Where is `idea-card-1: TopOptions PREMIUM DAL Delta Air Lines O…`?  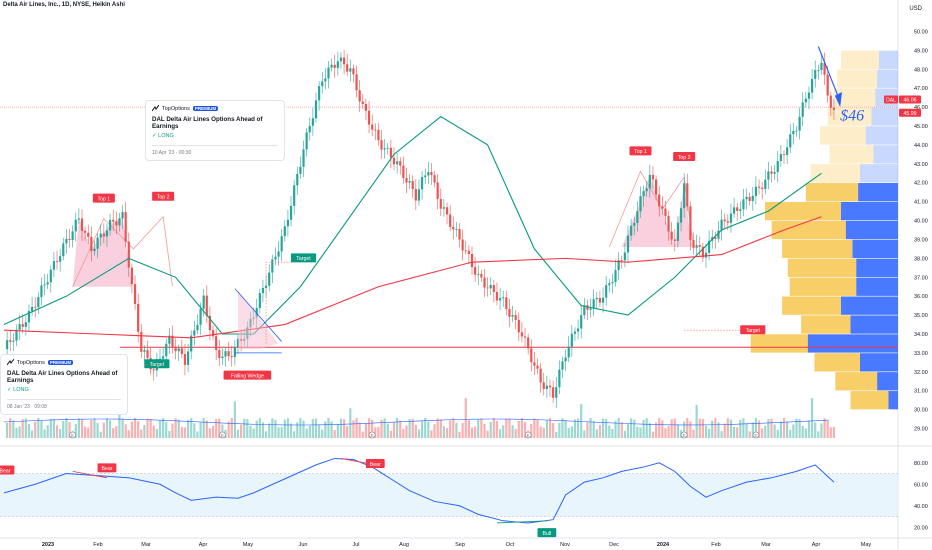 idea-card-1: TopOptions PREMIUM DAL Delta Air Lines O… is located at coordinates (215, 130).